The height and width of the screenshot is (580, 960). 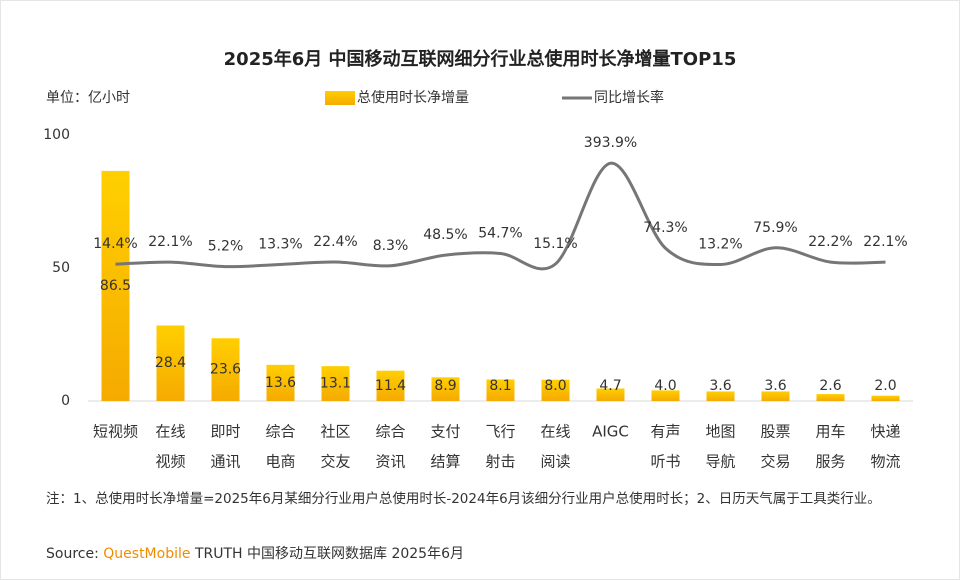 What do you see at coordinates (500, 432) in the screenshot?
I see `x-tick-label: 飞行` at bounding box center [500, 432].